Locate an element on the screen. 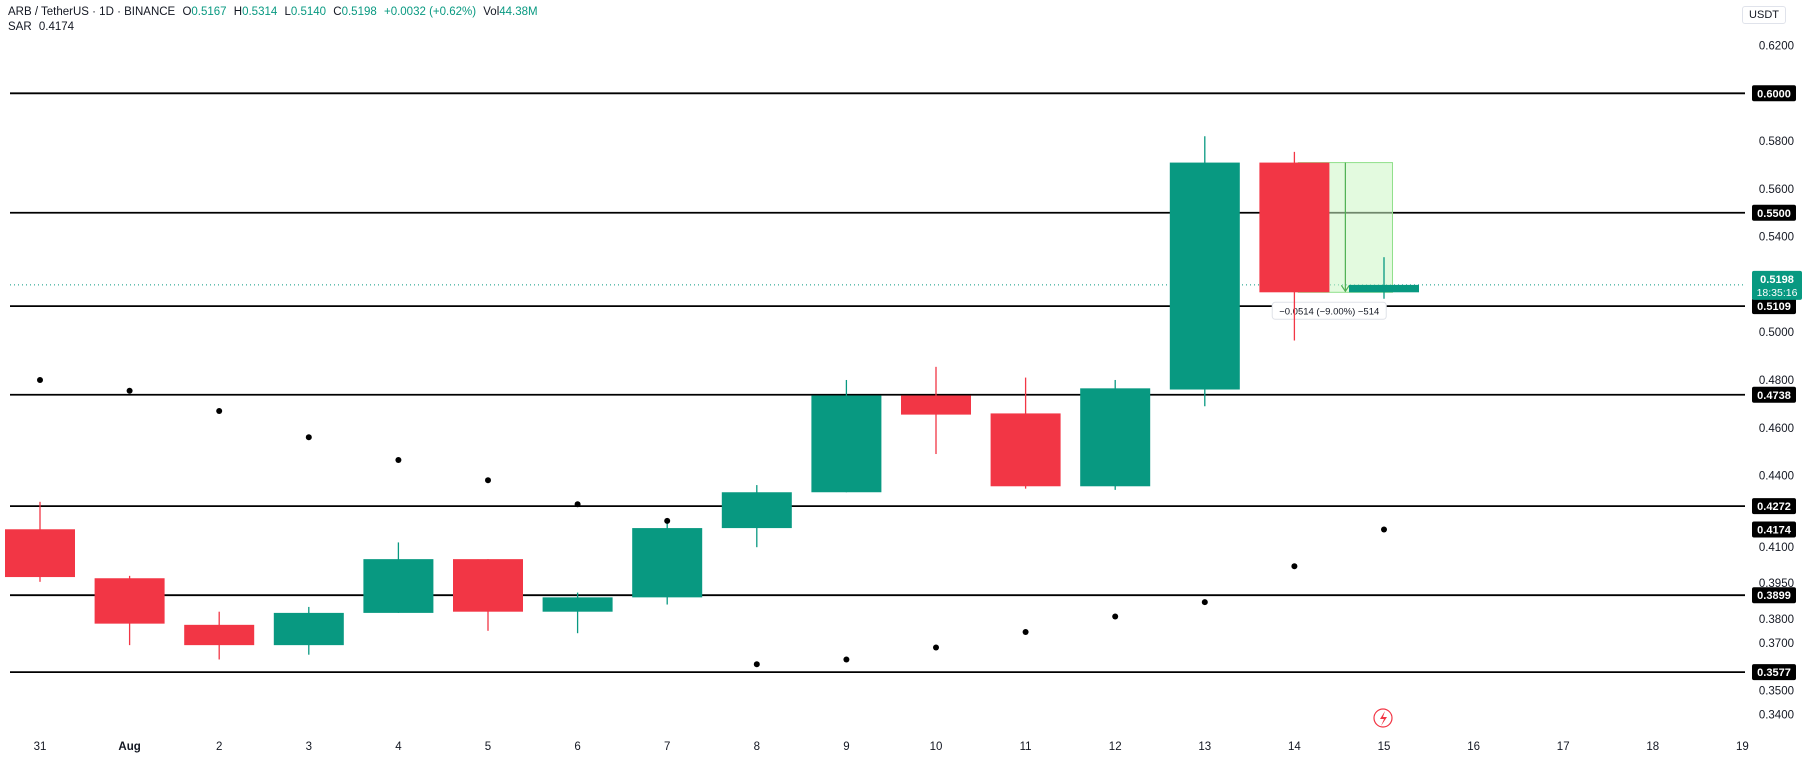  close-value: 0.5198 is located at coordinates (359, 12).